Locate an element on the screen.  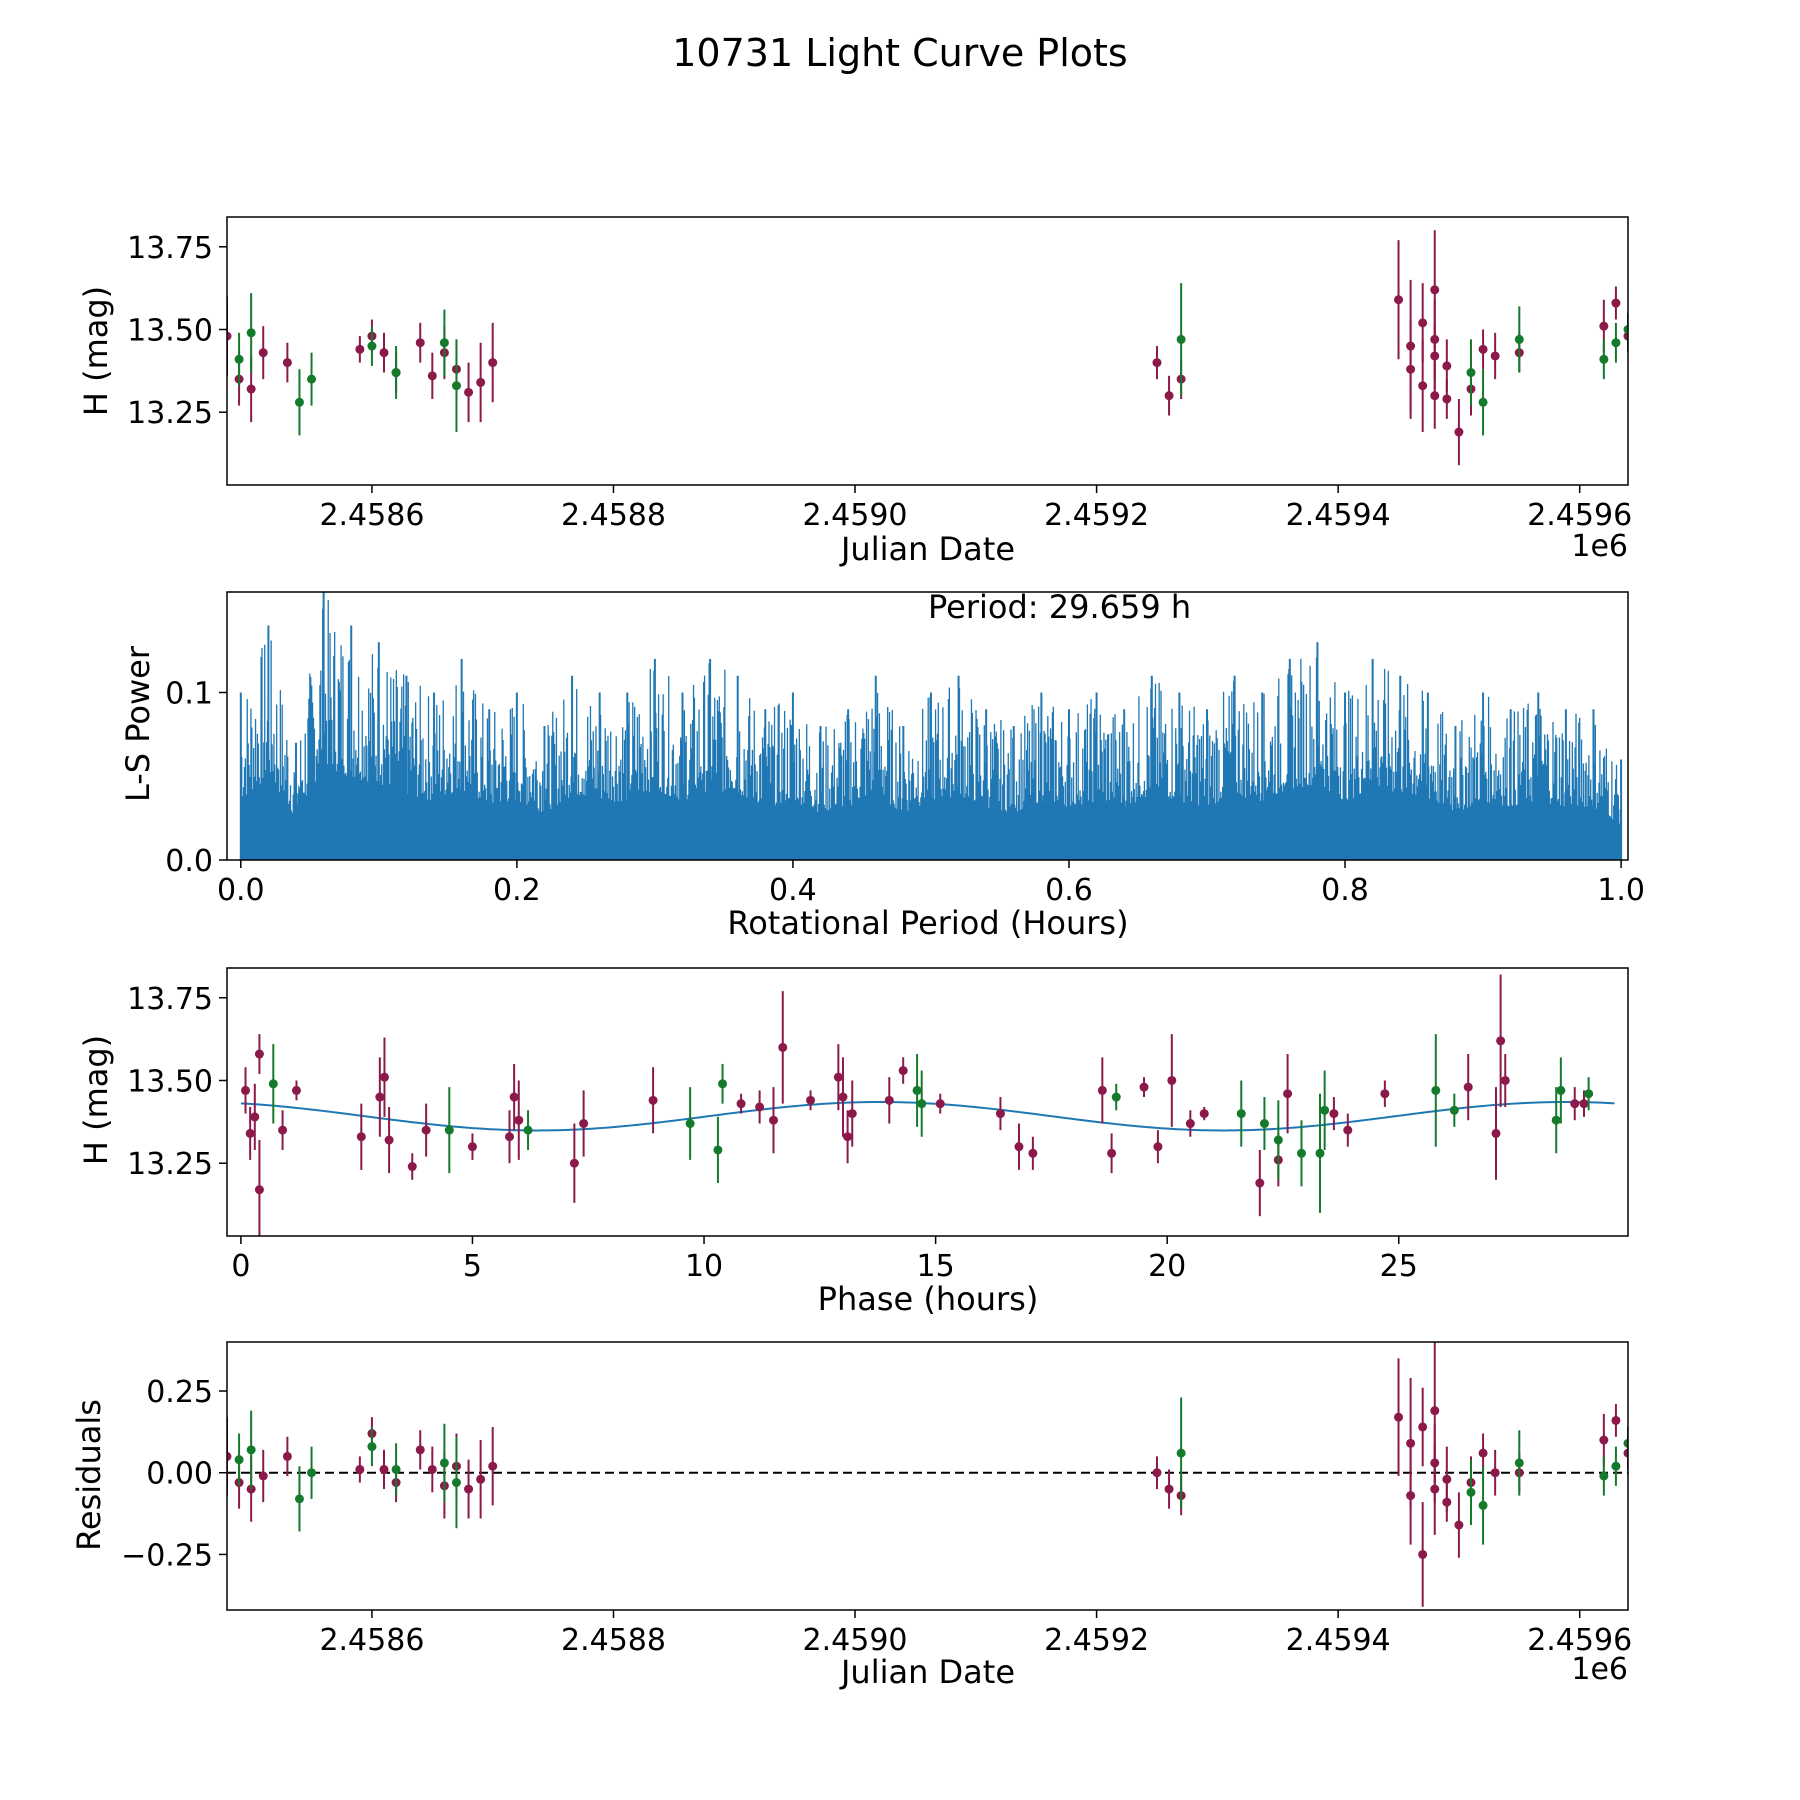
y-tick-label: 0.25 is located at coordinates (179, 1392).